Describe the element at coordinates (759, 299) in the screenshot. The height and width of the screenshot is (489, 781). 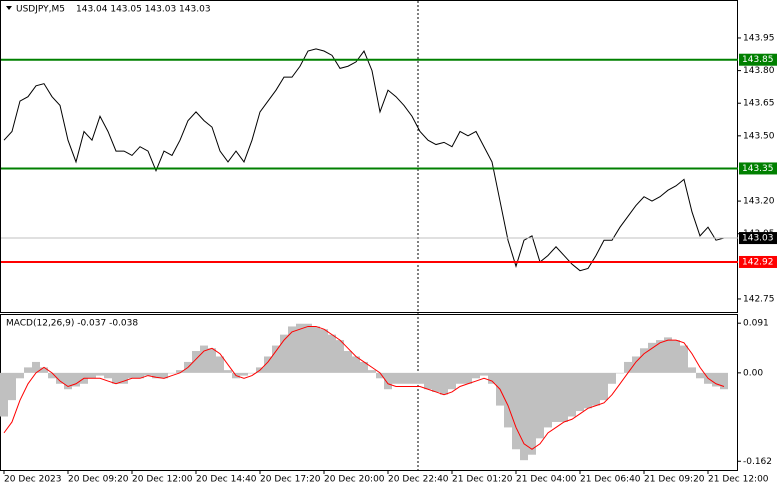
I see `y-tick-label: 142.75` at that location.